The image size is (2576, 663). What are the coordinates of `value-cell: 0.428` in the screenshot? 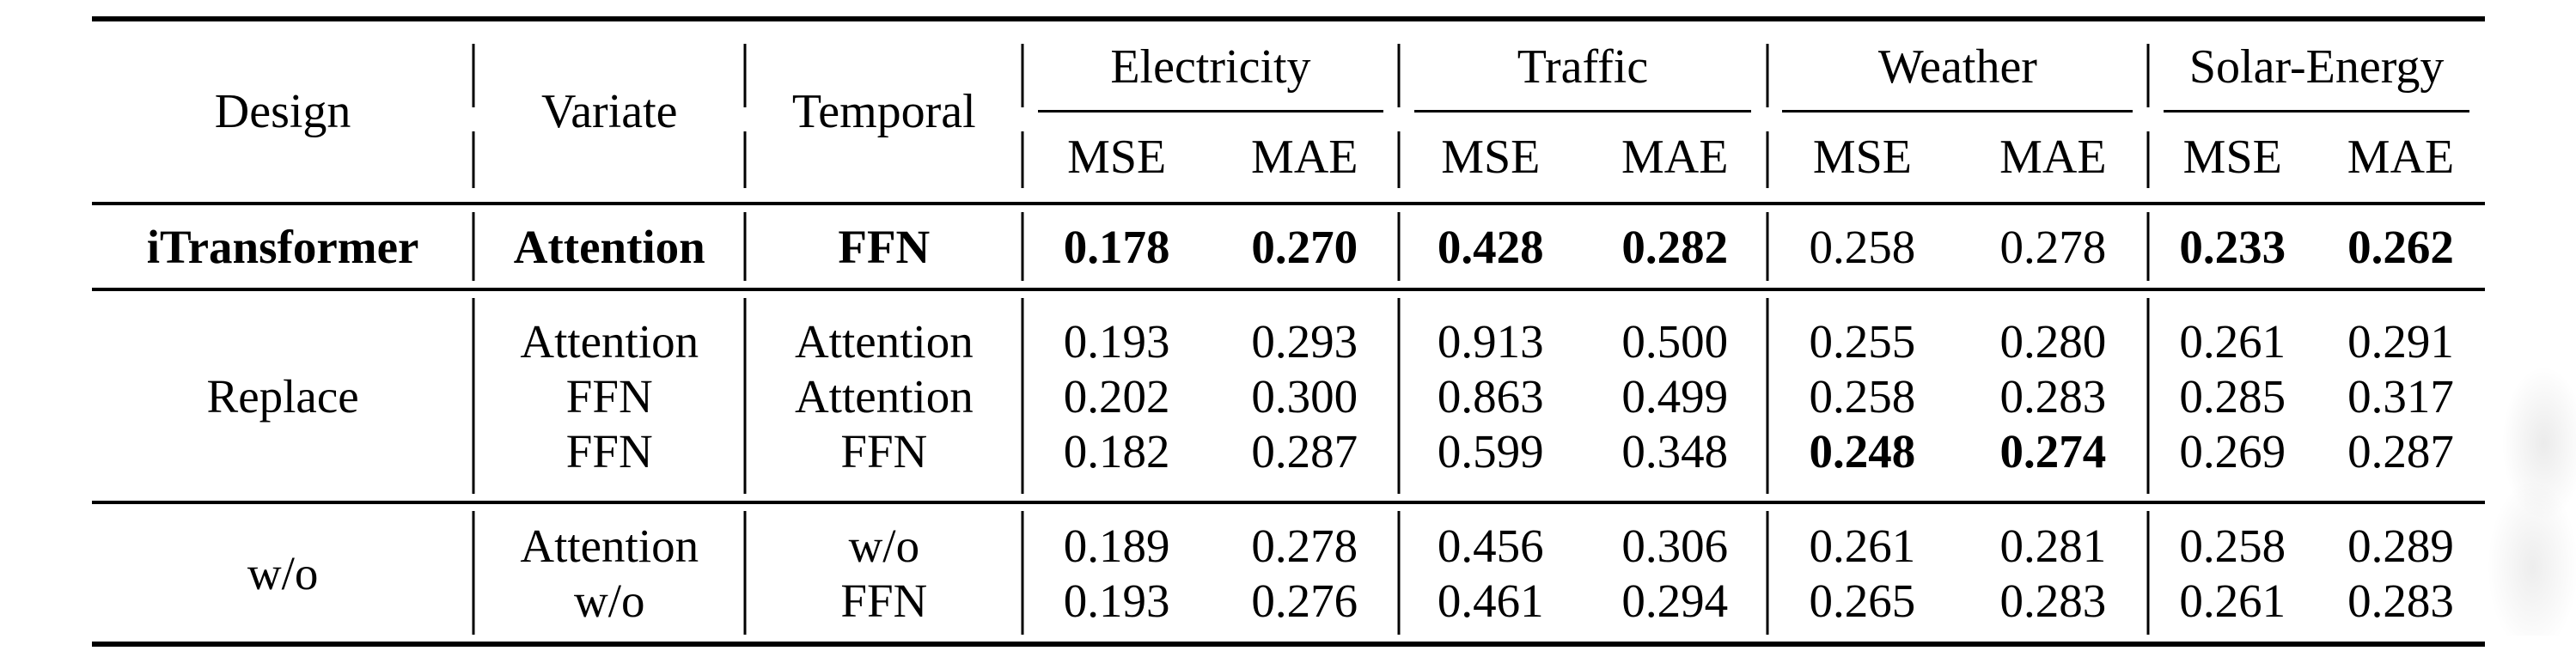 It's located at (1490, 247).